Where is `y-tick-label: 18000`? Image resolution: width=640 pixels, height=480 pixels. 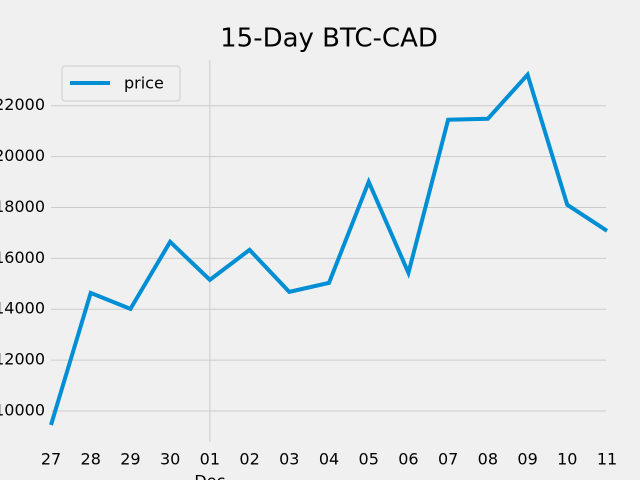
y-tick-label: 18000 is located at coordinates (22, 206).